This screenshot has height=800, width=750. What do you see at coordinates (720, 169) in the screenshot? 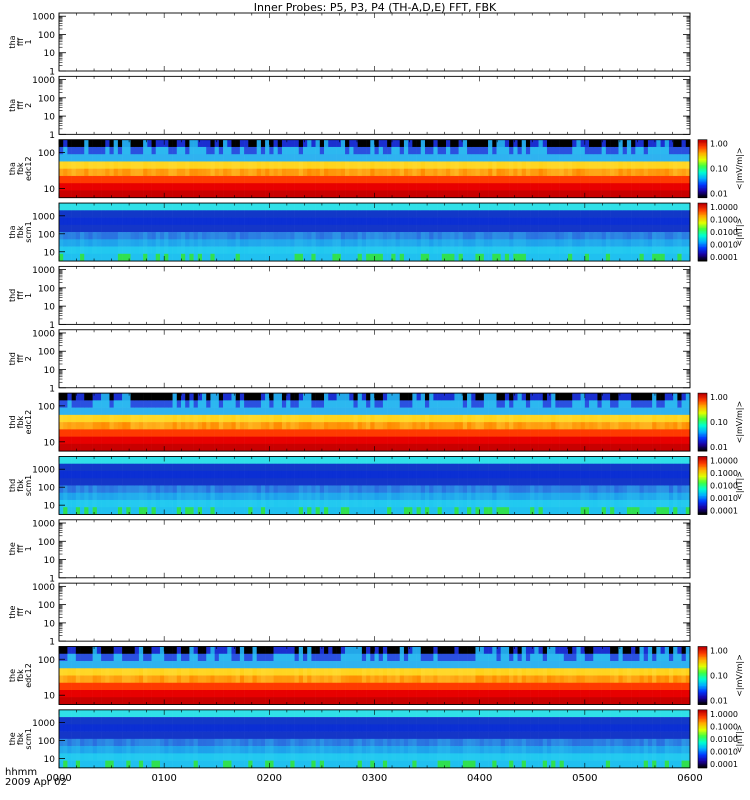
I see `panel-tha-fbk-edc12-colorbar: 1.000.100.01<|mV/m|>` at bounding box center [720, 169].